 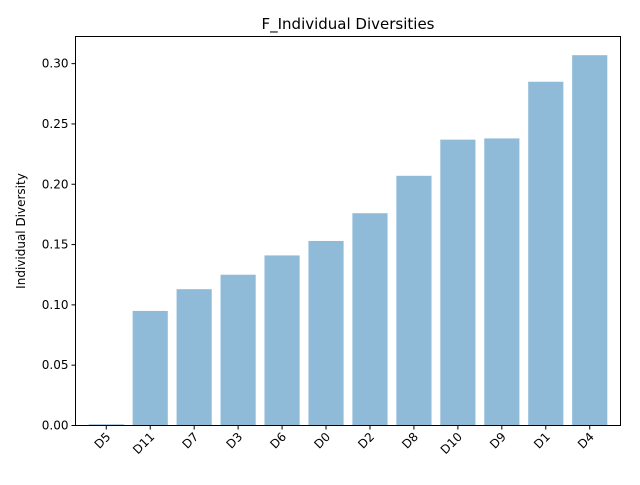 I want to click on bar-d6, so click(x=282, y=340).